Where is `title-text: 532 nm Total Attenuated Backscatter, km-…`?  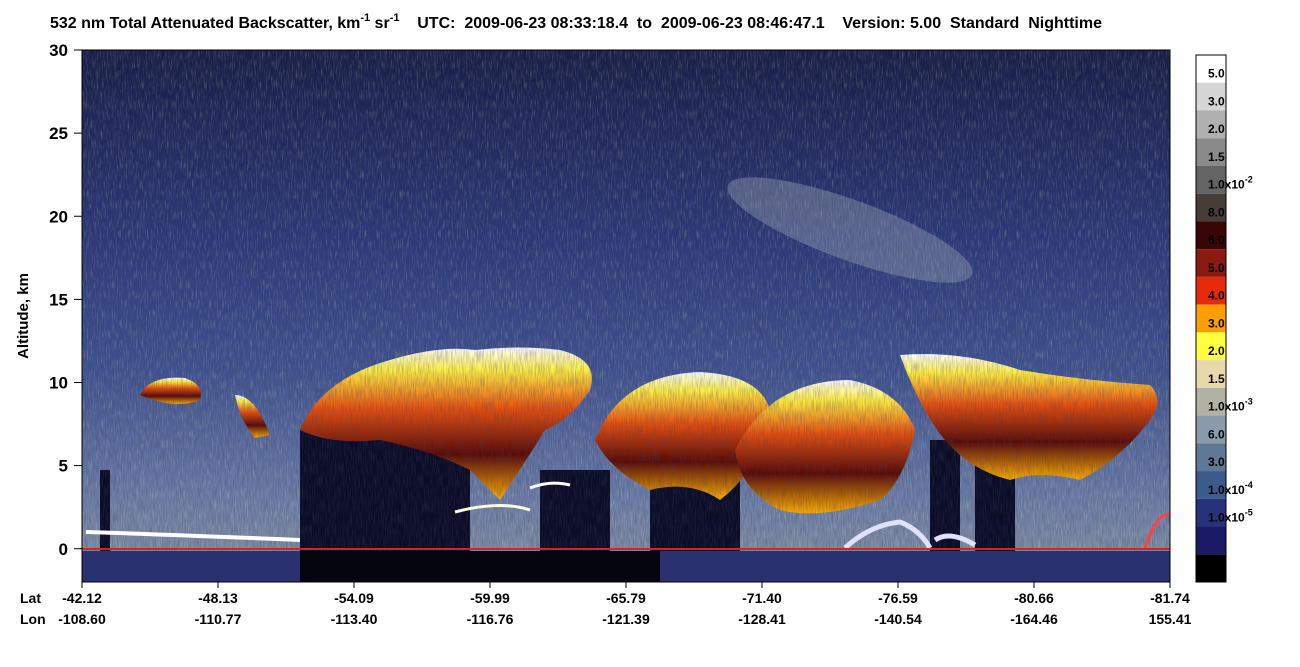 title-text: 532 nm Total Attenuated Backscatter, km-… is located at coordinates (576, 22).